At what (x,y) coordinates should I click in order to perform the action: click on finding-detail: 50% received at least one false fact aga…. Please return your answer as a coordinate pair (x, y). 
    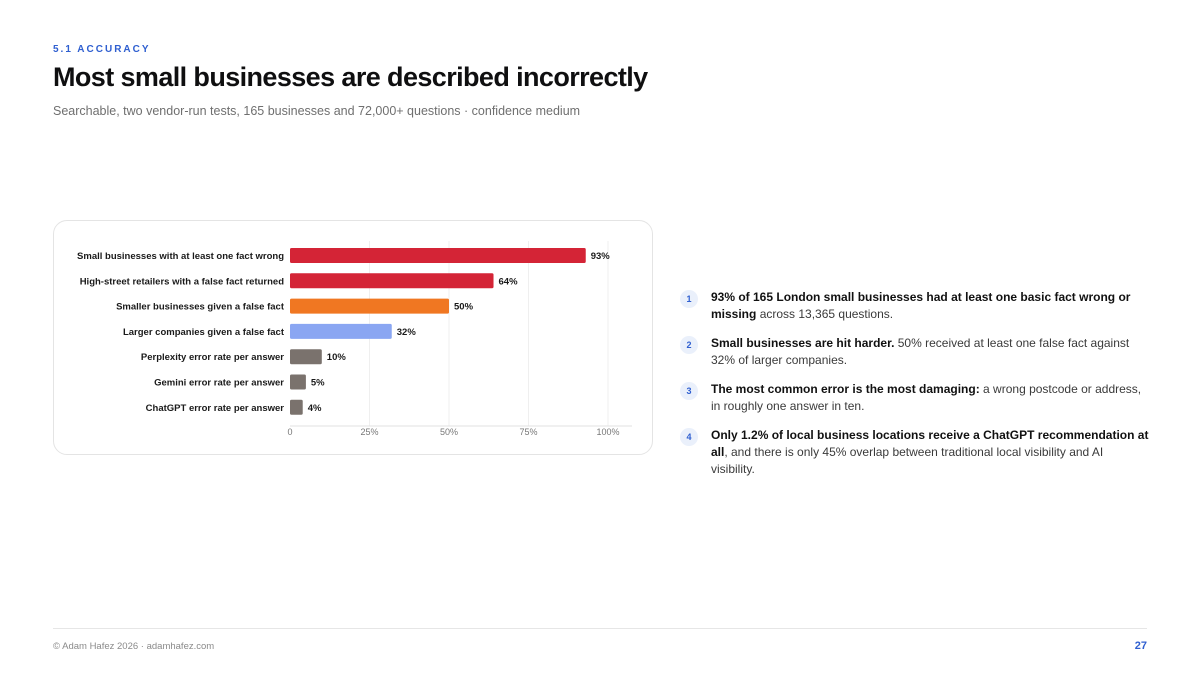
    Looking at the image, I should click on (920, 351).